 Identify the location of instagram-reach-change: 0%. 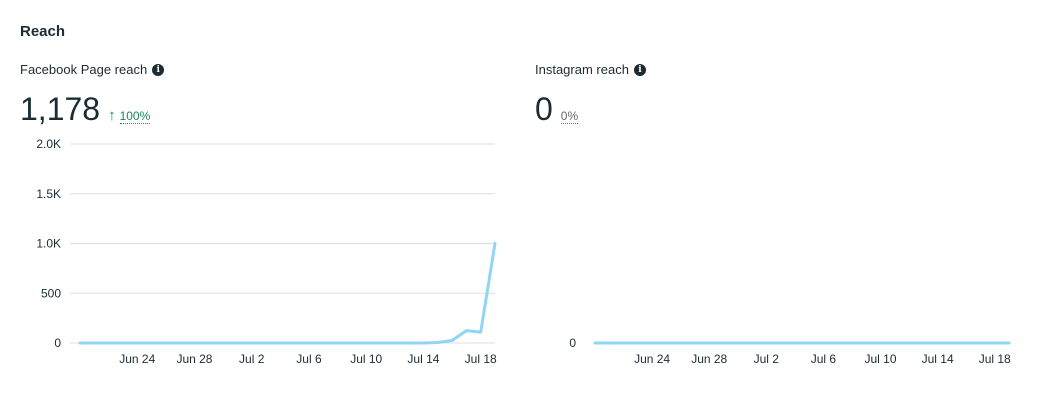
(569, 116).